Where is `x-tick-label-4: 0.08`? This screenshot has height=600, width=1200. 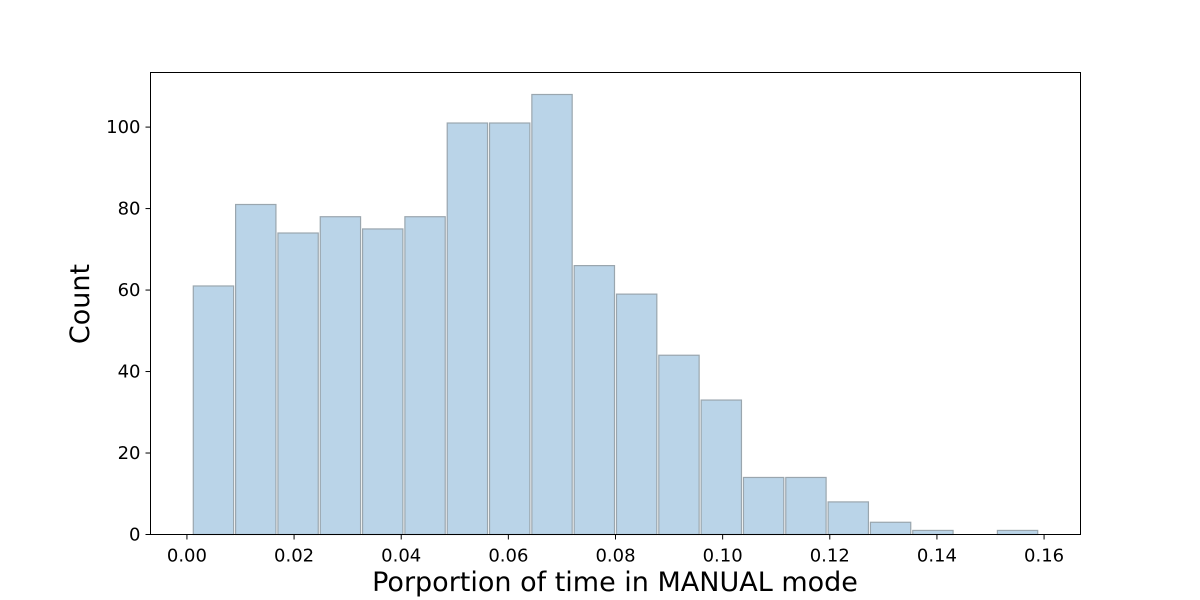
x-tick-label-4: 0.08 is located at coordinates (615, 556).